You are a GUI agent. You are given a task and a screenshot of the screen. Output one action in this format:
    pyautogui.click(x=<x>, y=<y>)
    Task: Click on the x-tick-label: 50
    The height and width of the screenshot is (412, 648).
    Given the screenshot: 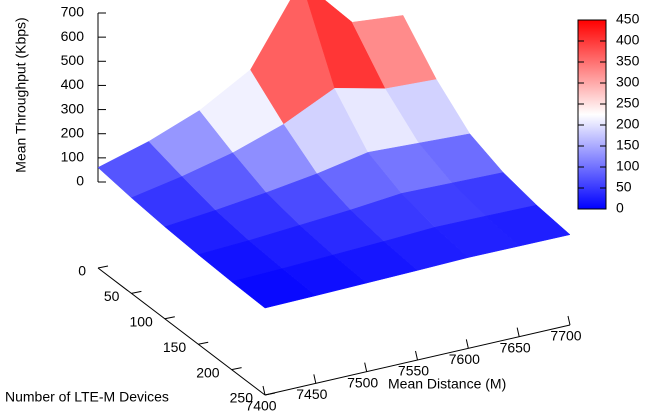 What is the action you would take?
    pyautogui.click(x=112, y=296)
    